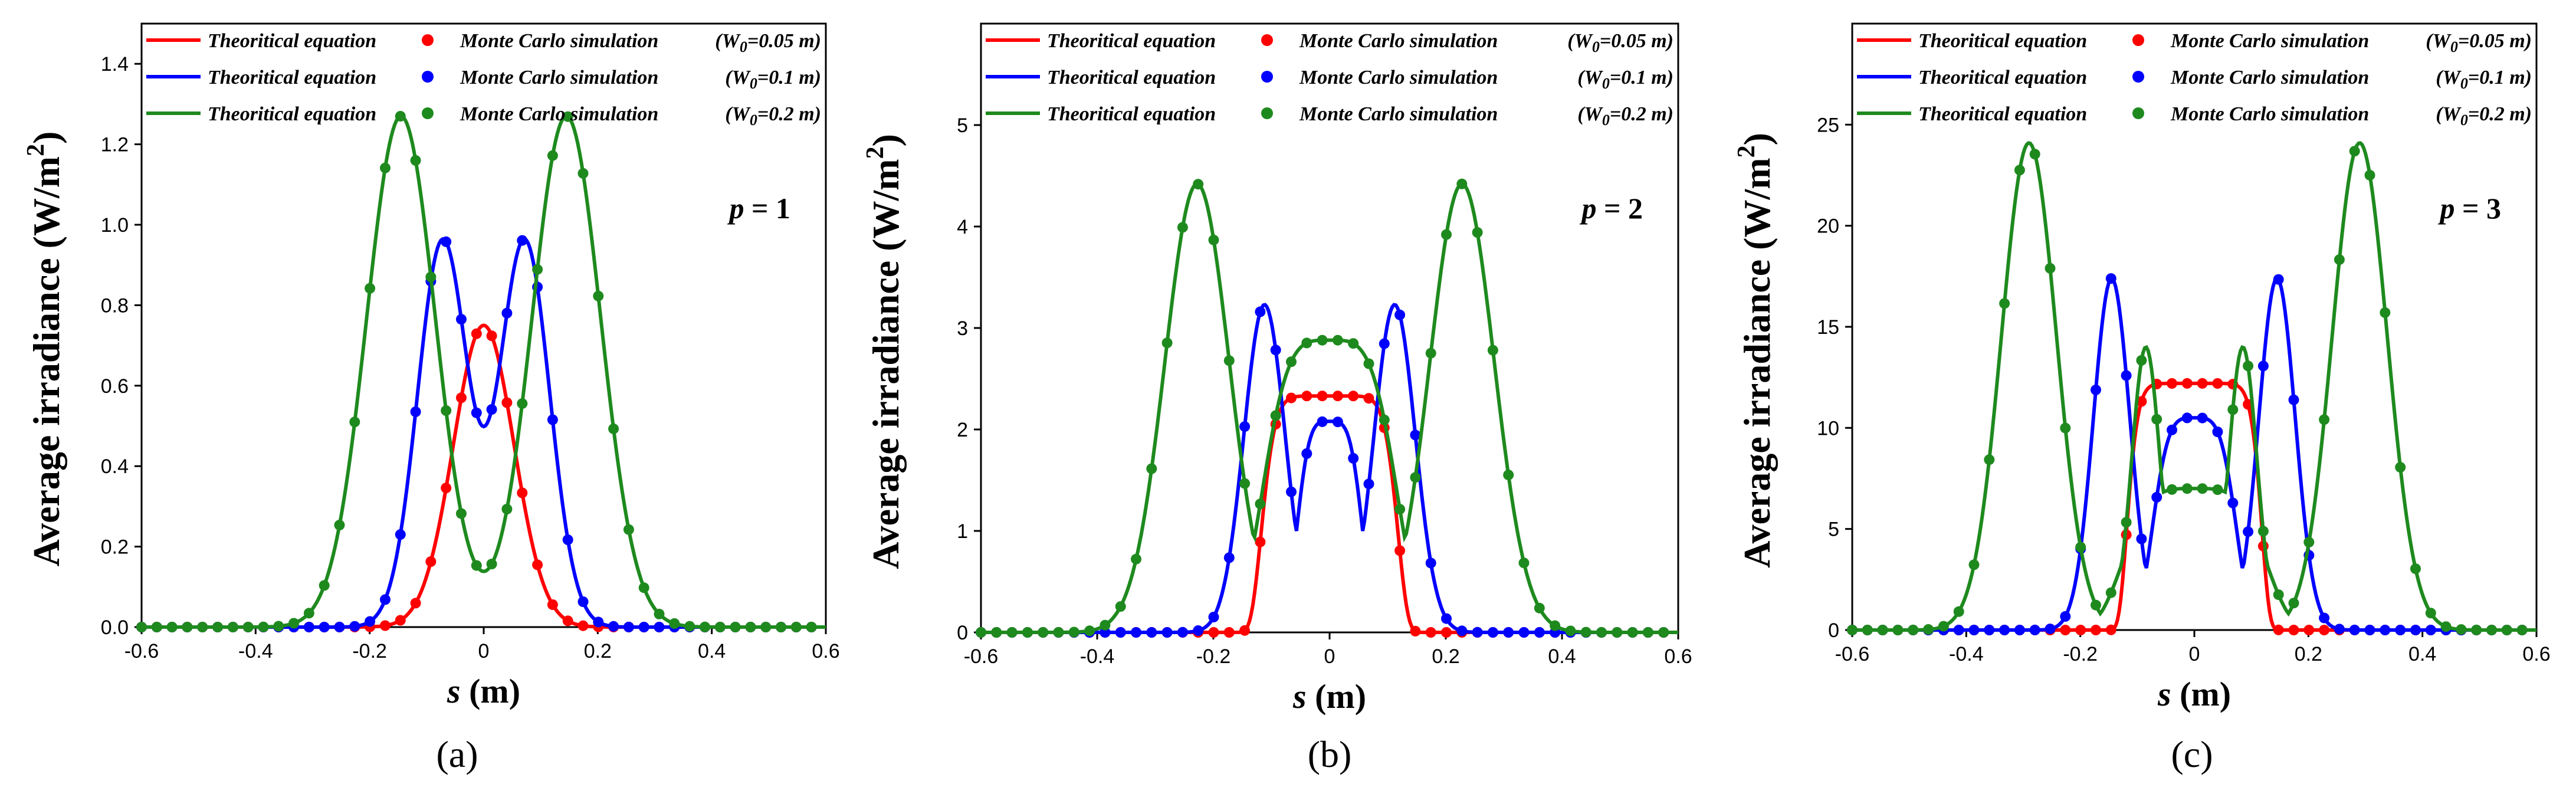 The width and height of the screenshot is (2576, 807). Describe the element at coordinates (962, 633) in the screenshot. I see `y-tick-label: 0` at that location.